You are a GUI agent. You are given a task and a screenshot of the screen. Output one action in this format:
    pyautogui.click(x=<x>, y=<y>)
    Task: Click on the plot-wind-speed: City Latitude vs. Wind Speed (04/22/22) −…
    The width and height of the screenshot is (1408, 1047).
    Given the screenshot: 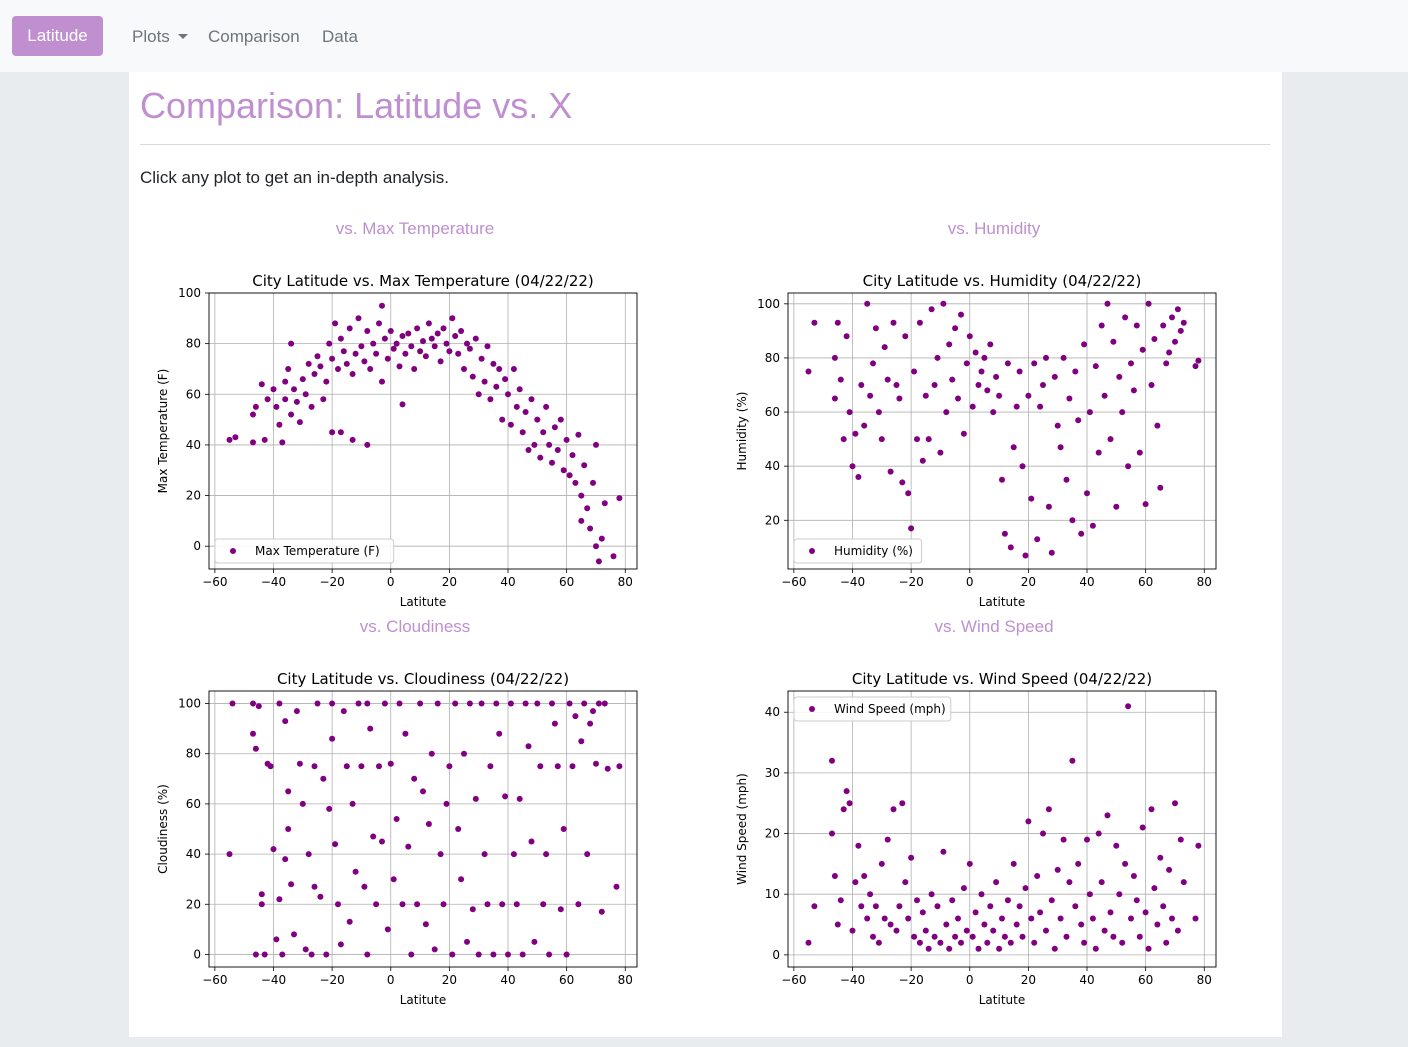 What is the action you would take?
    pyautogui.click(x=978, y=836)
    